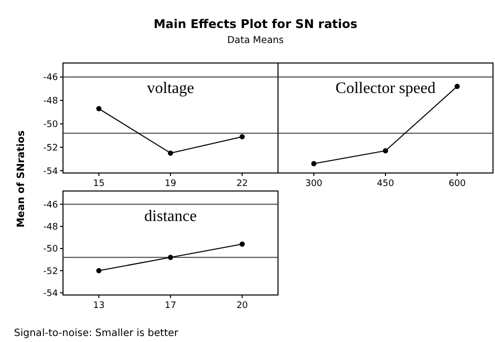 The width and height of the screenshot is (495, 342). I want to click on annotation: Collector speed, so click(386, 88).